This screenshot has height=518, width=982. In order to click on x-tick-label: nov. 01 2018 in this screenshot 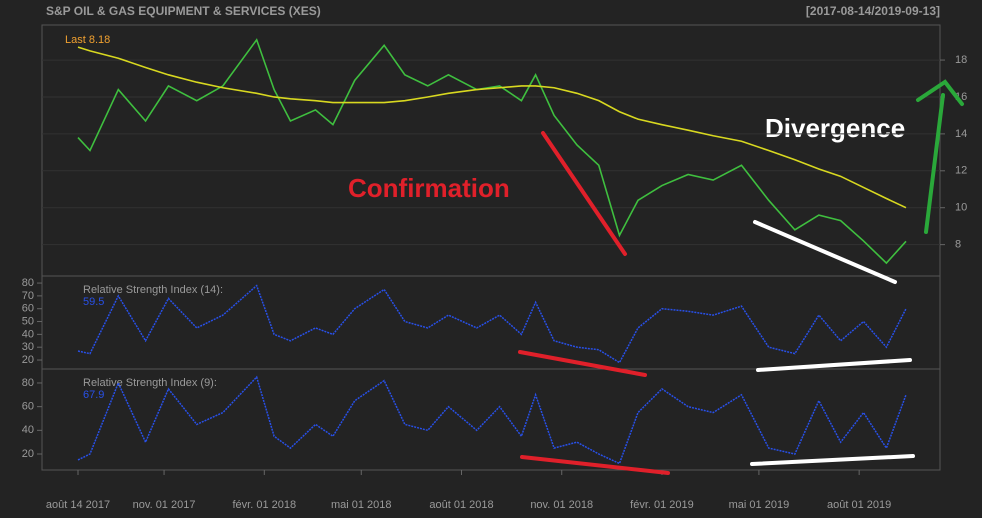, I will do `click(561, 505)`.